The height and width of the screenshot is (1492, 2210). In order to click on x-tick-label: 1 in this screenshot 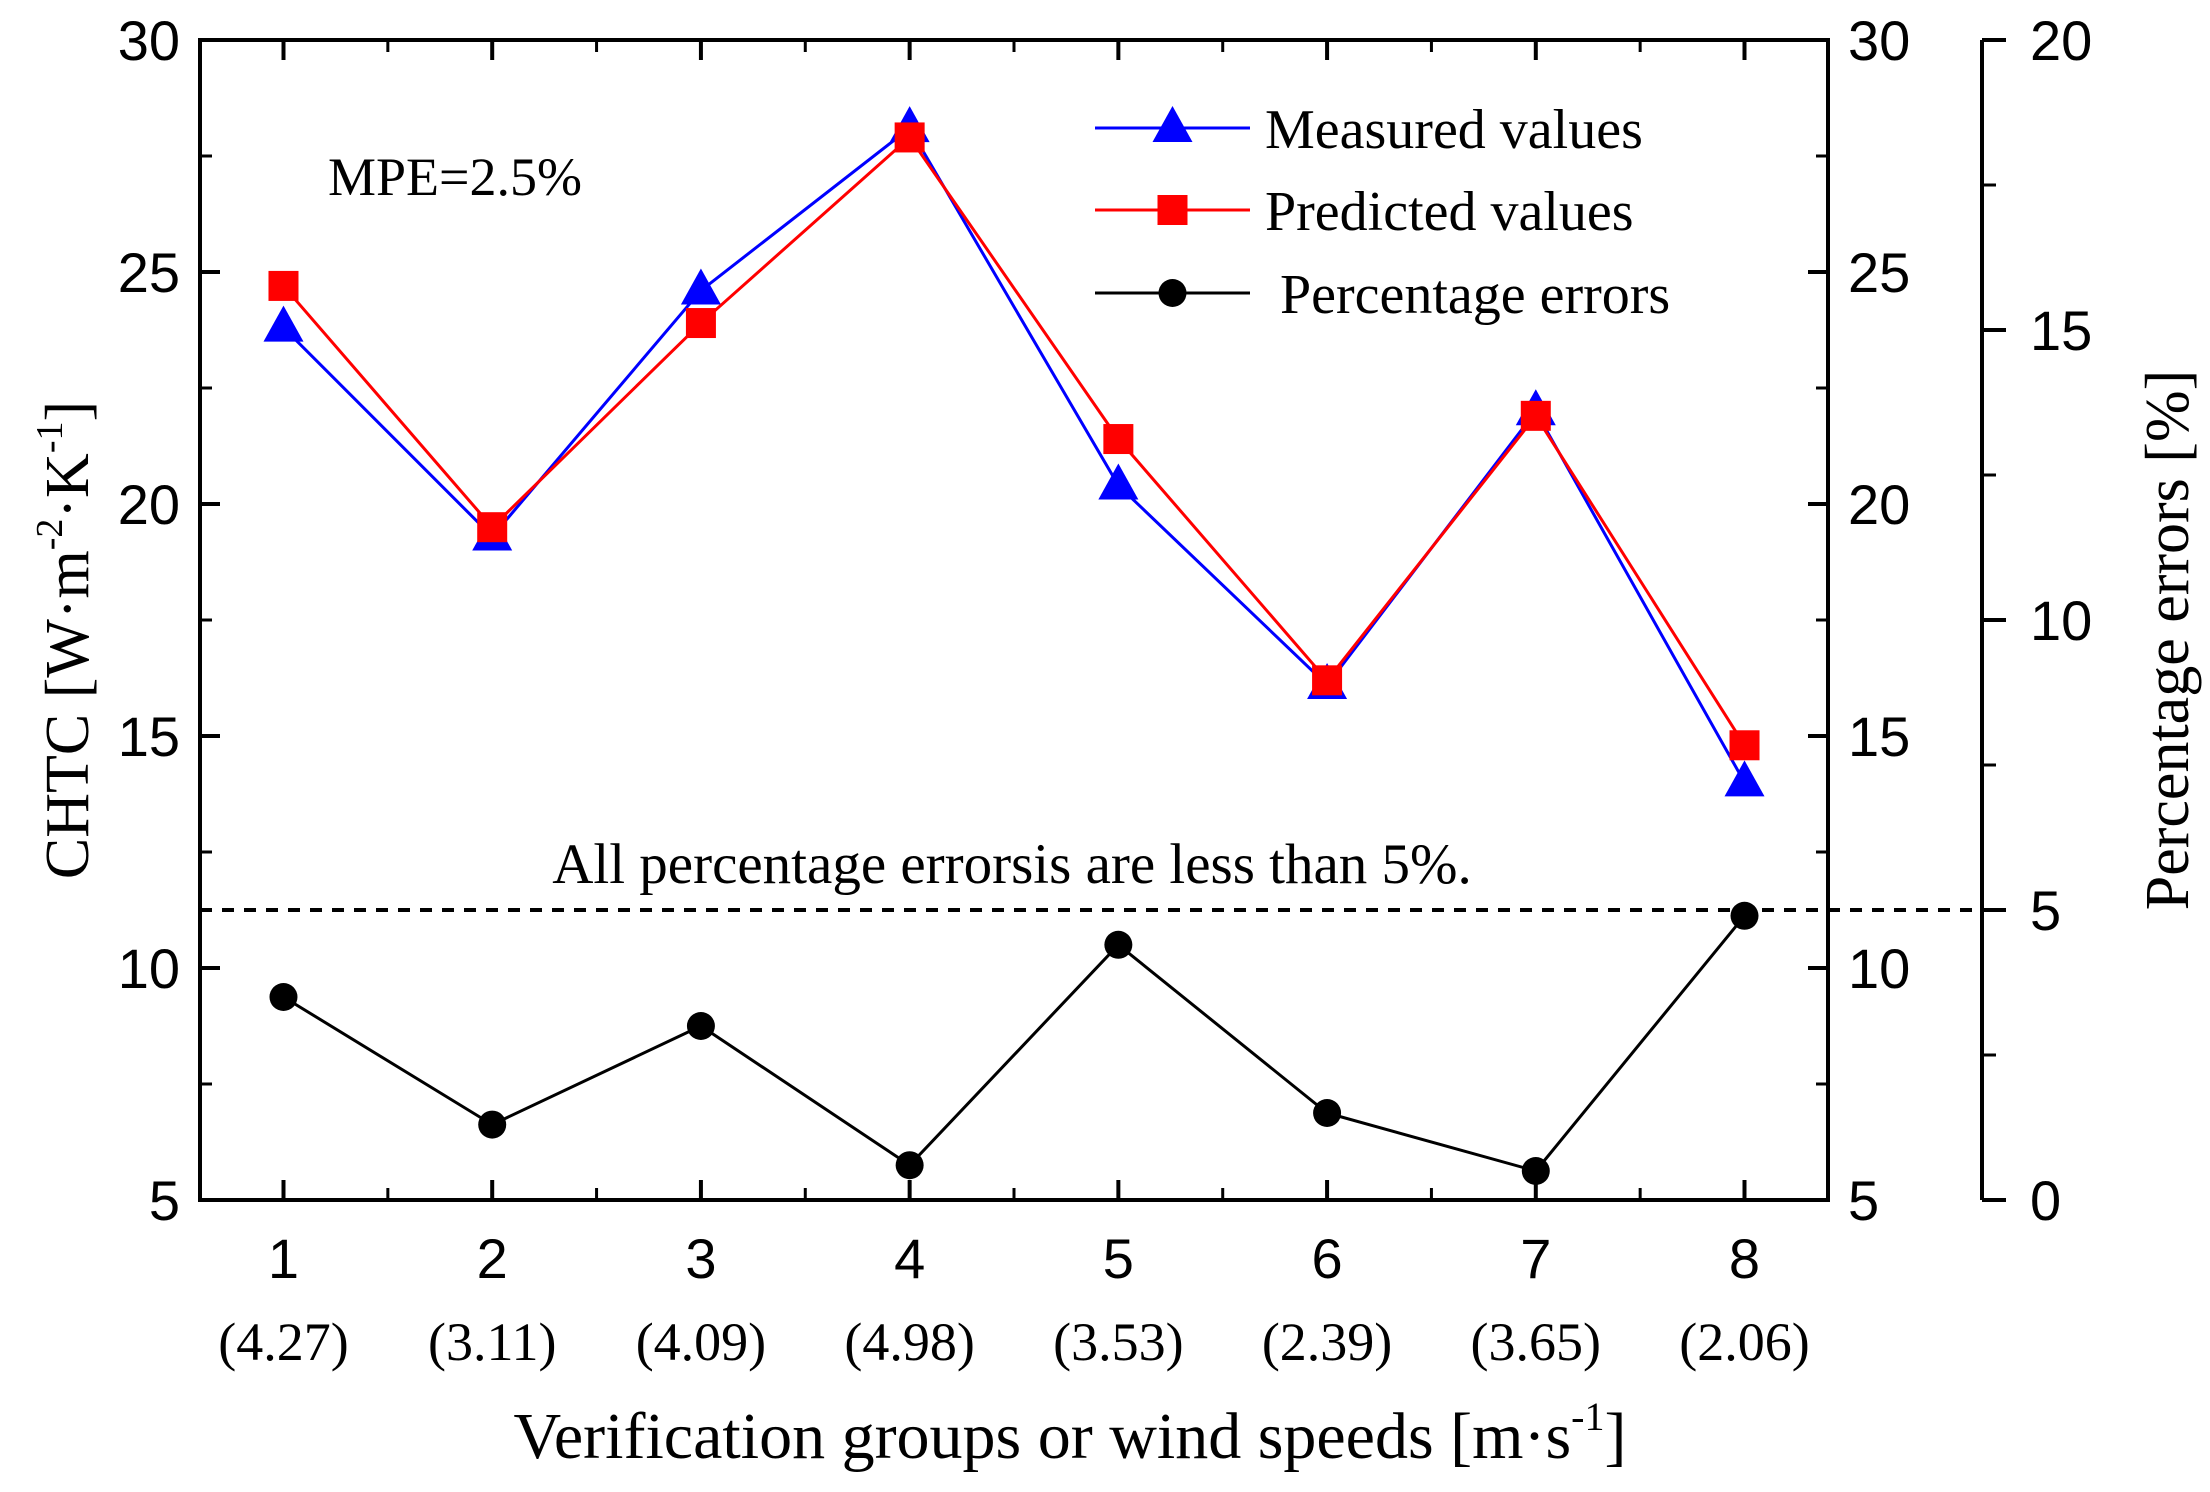, I will do `click(283, 1258)`.